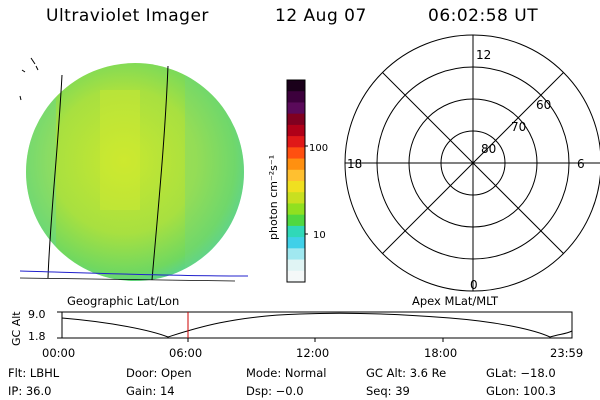 Image resolution: width=600 pixels, height=400 pixels. Describe the element at coordinates (321, 16) in the screenshot. I see `date-label: 12 Aug 07` at that location.